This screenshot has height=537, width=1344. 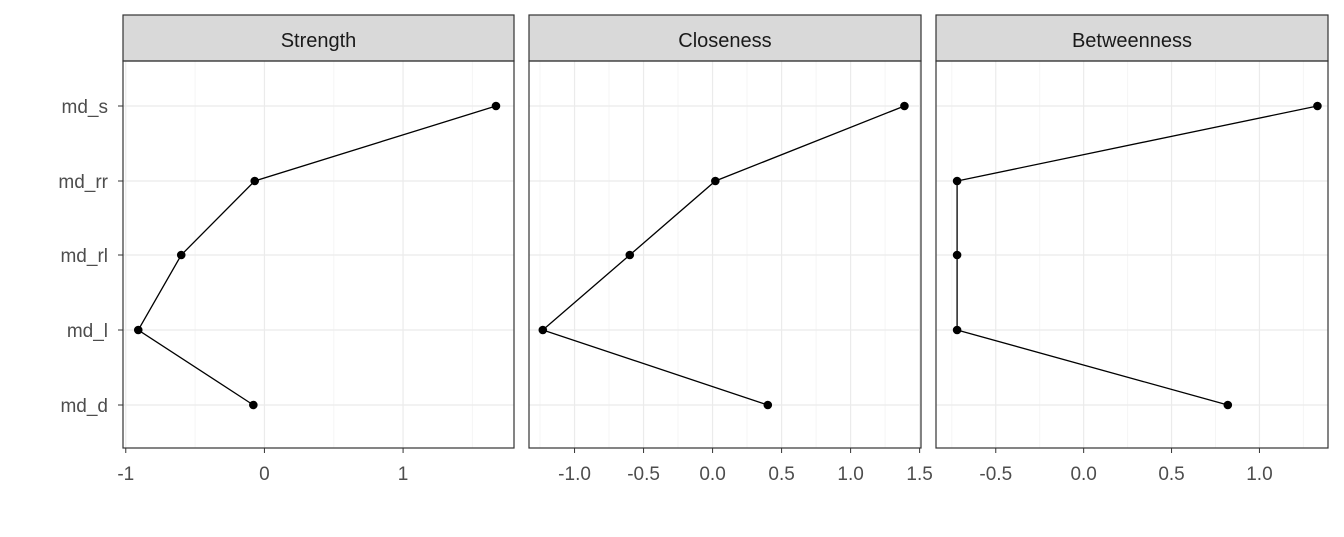 I want to click on y-tick-label: md_s, so click(x=85, y=107).